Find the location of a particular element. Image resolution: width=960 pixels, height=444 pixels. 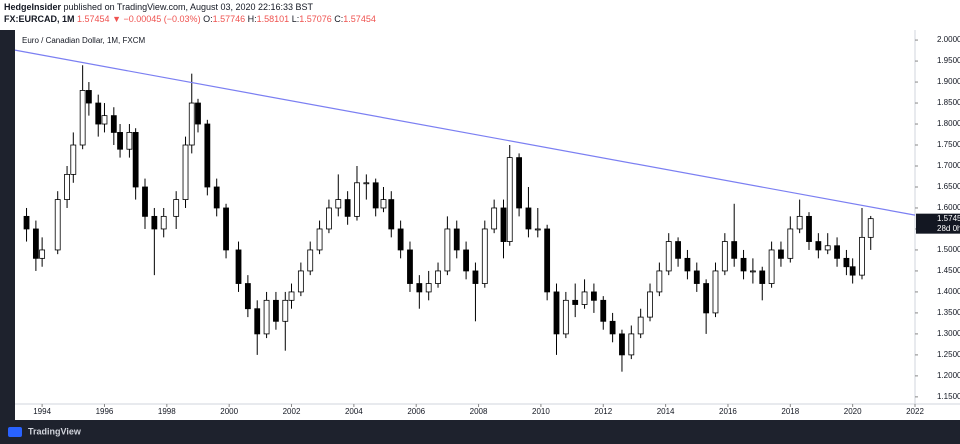

y-tick-label: 1.60000 is located at coordinates (948, 207).